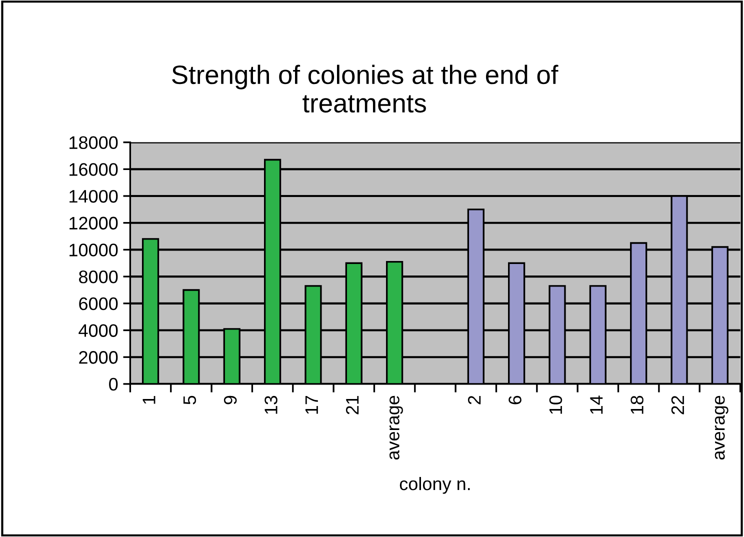 This screenshot has width=744, height=537. What do you see at coordinates (555, 405) in the screenshot?
I see `x-tick-label: 10` at bounding box center [555, 405].